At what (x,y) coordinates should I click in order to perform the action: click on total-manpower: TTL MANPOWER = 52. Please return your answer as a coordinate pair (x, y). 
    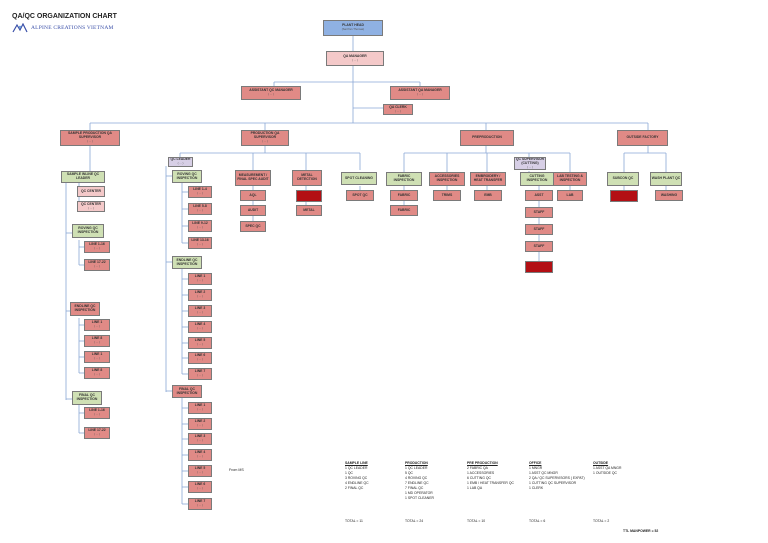
    Looking at the image, I should click on (641, 531).